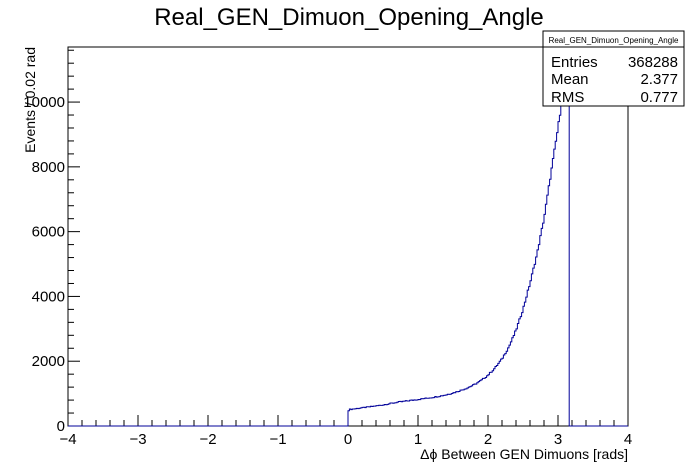 This screenshot has height=474, width=698. I want to click on x-tick-label: 1, so click(418, 439).